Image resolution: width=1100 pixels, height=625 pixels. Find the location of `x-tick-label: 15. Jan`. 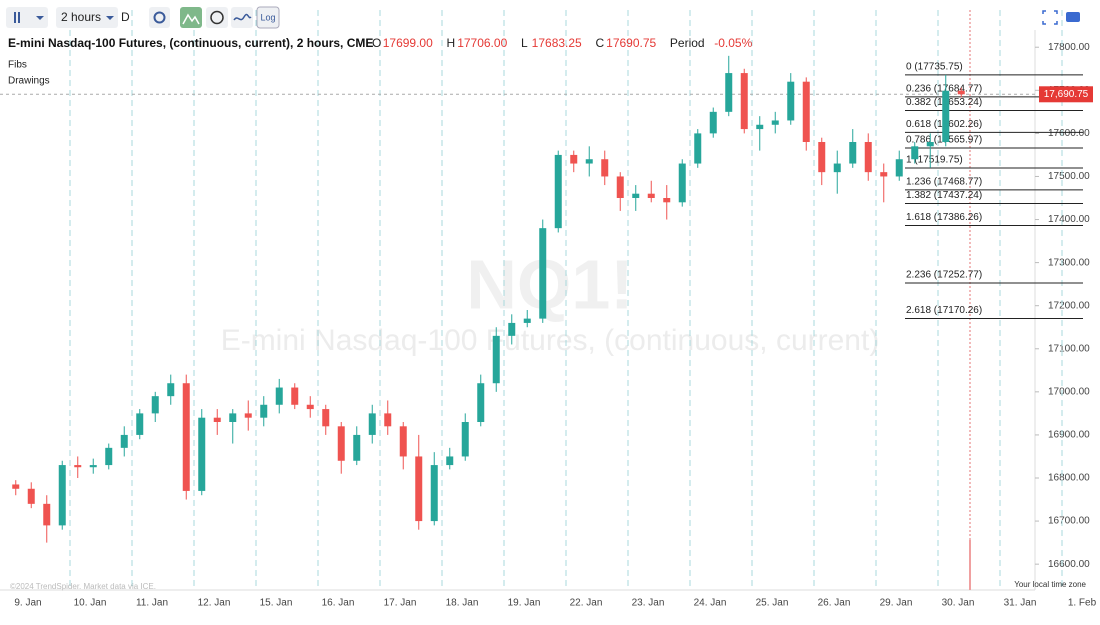

x-tick-label: 15. Jan is located at coordinates (276, 603).